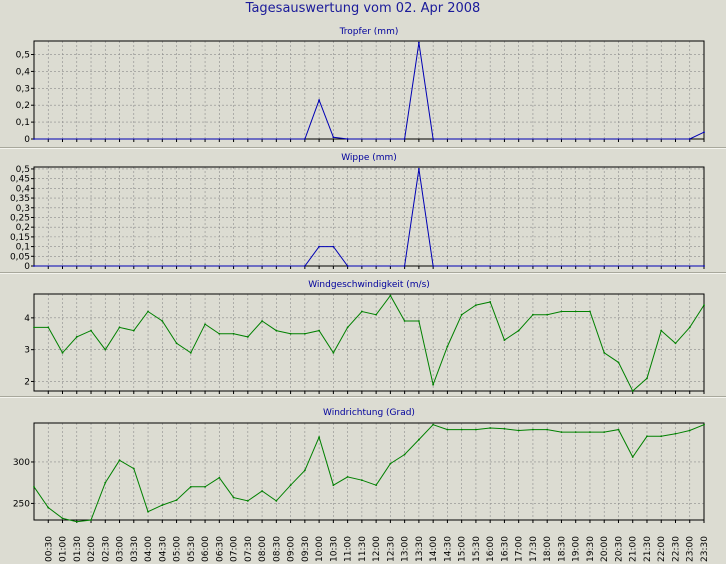  I want to click on main-title: Tagesauswertung vom 02. Apr 2008, so click(363, 8).